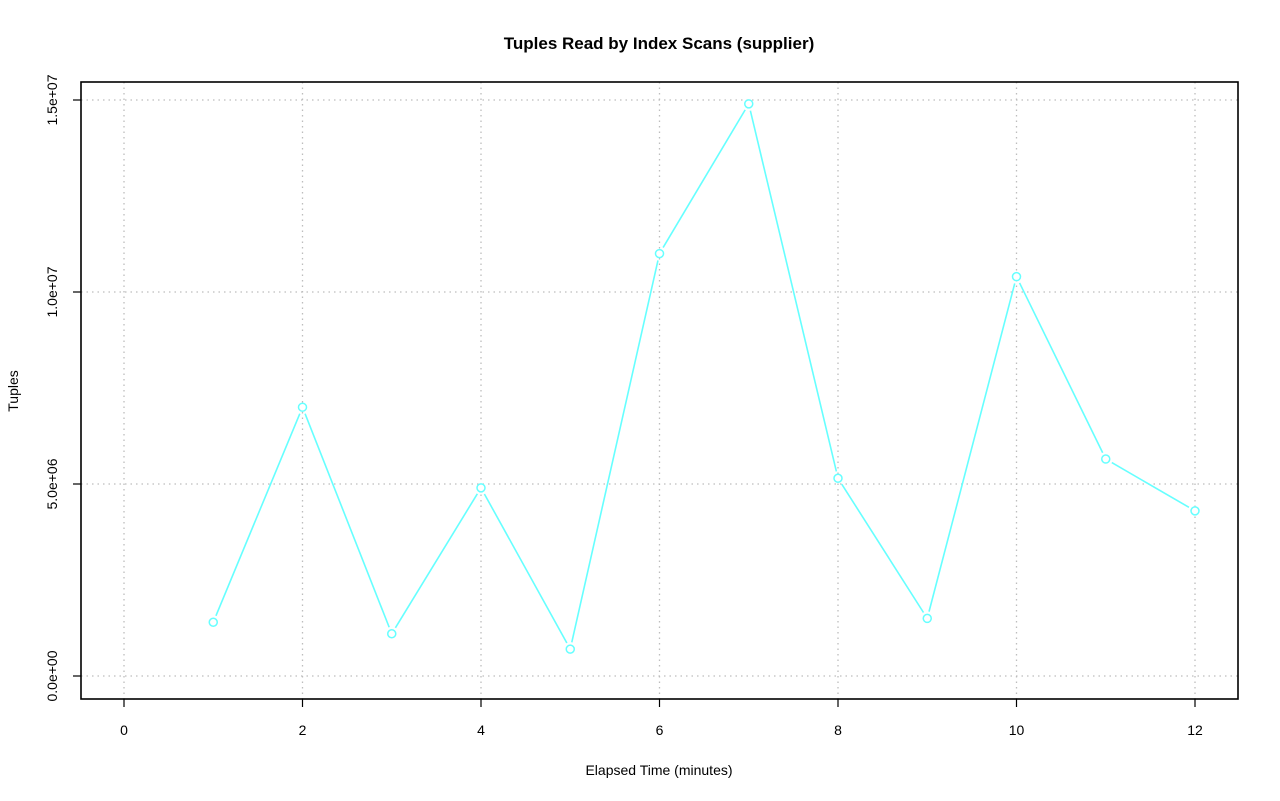  I want to click on y-tick-label: 0.0e+00, so click(52, 675).